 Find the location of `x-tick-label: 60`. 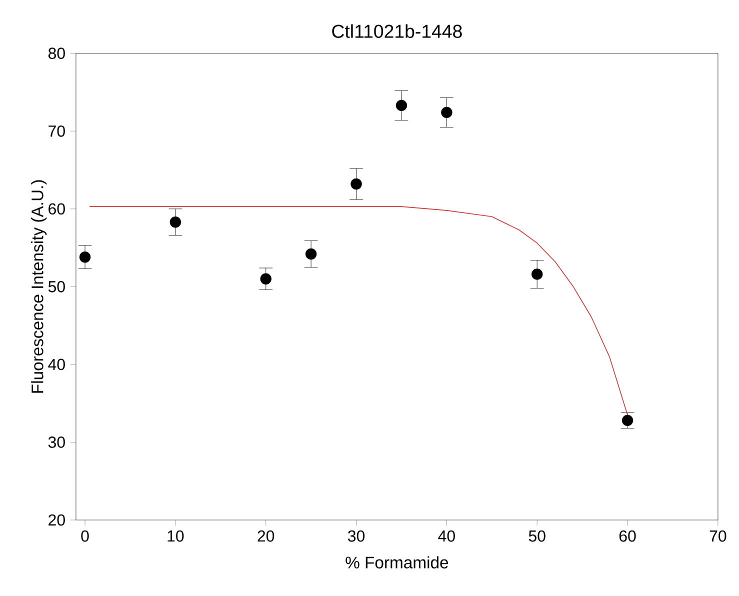

x-tick-label: 60 is located at coordinates (627, 536).